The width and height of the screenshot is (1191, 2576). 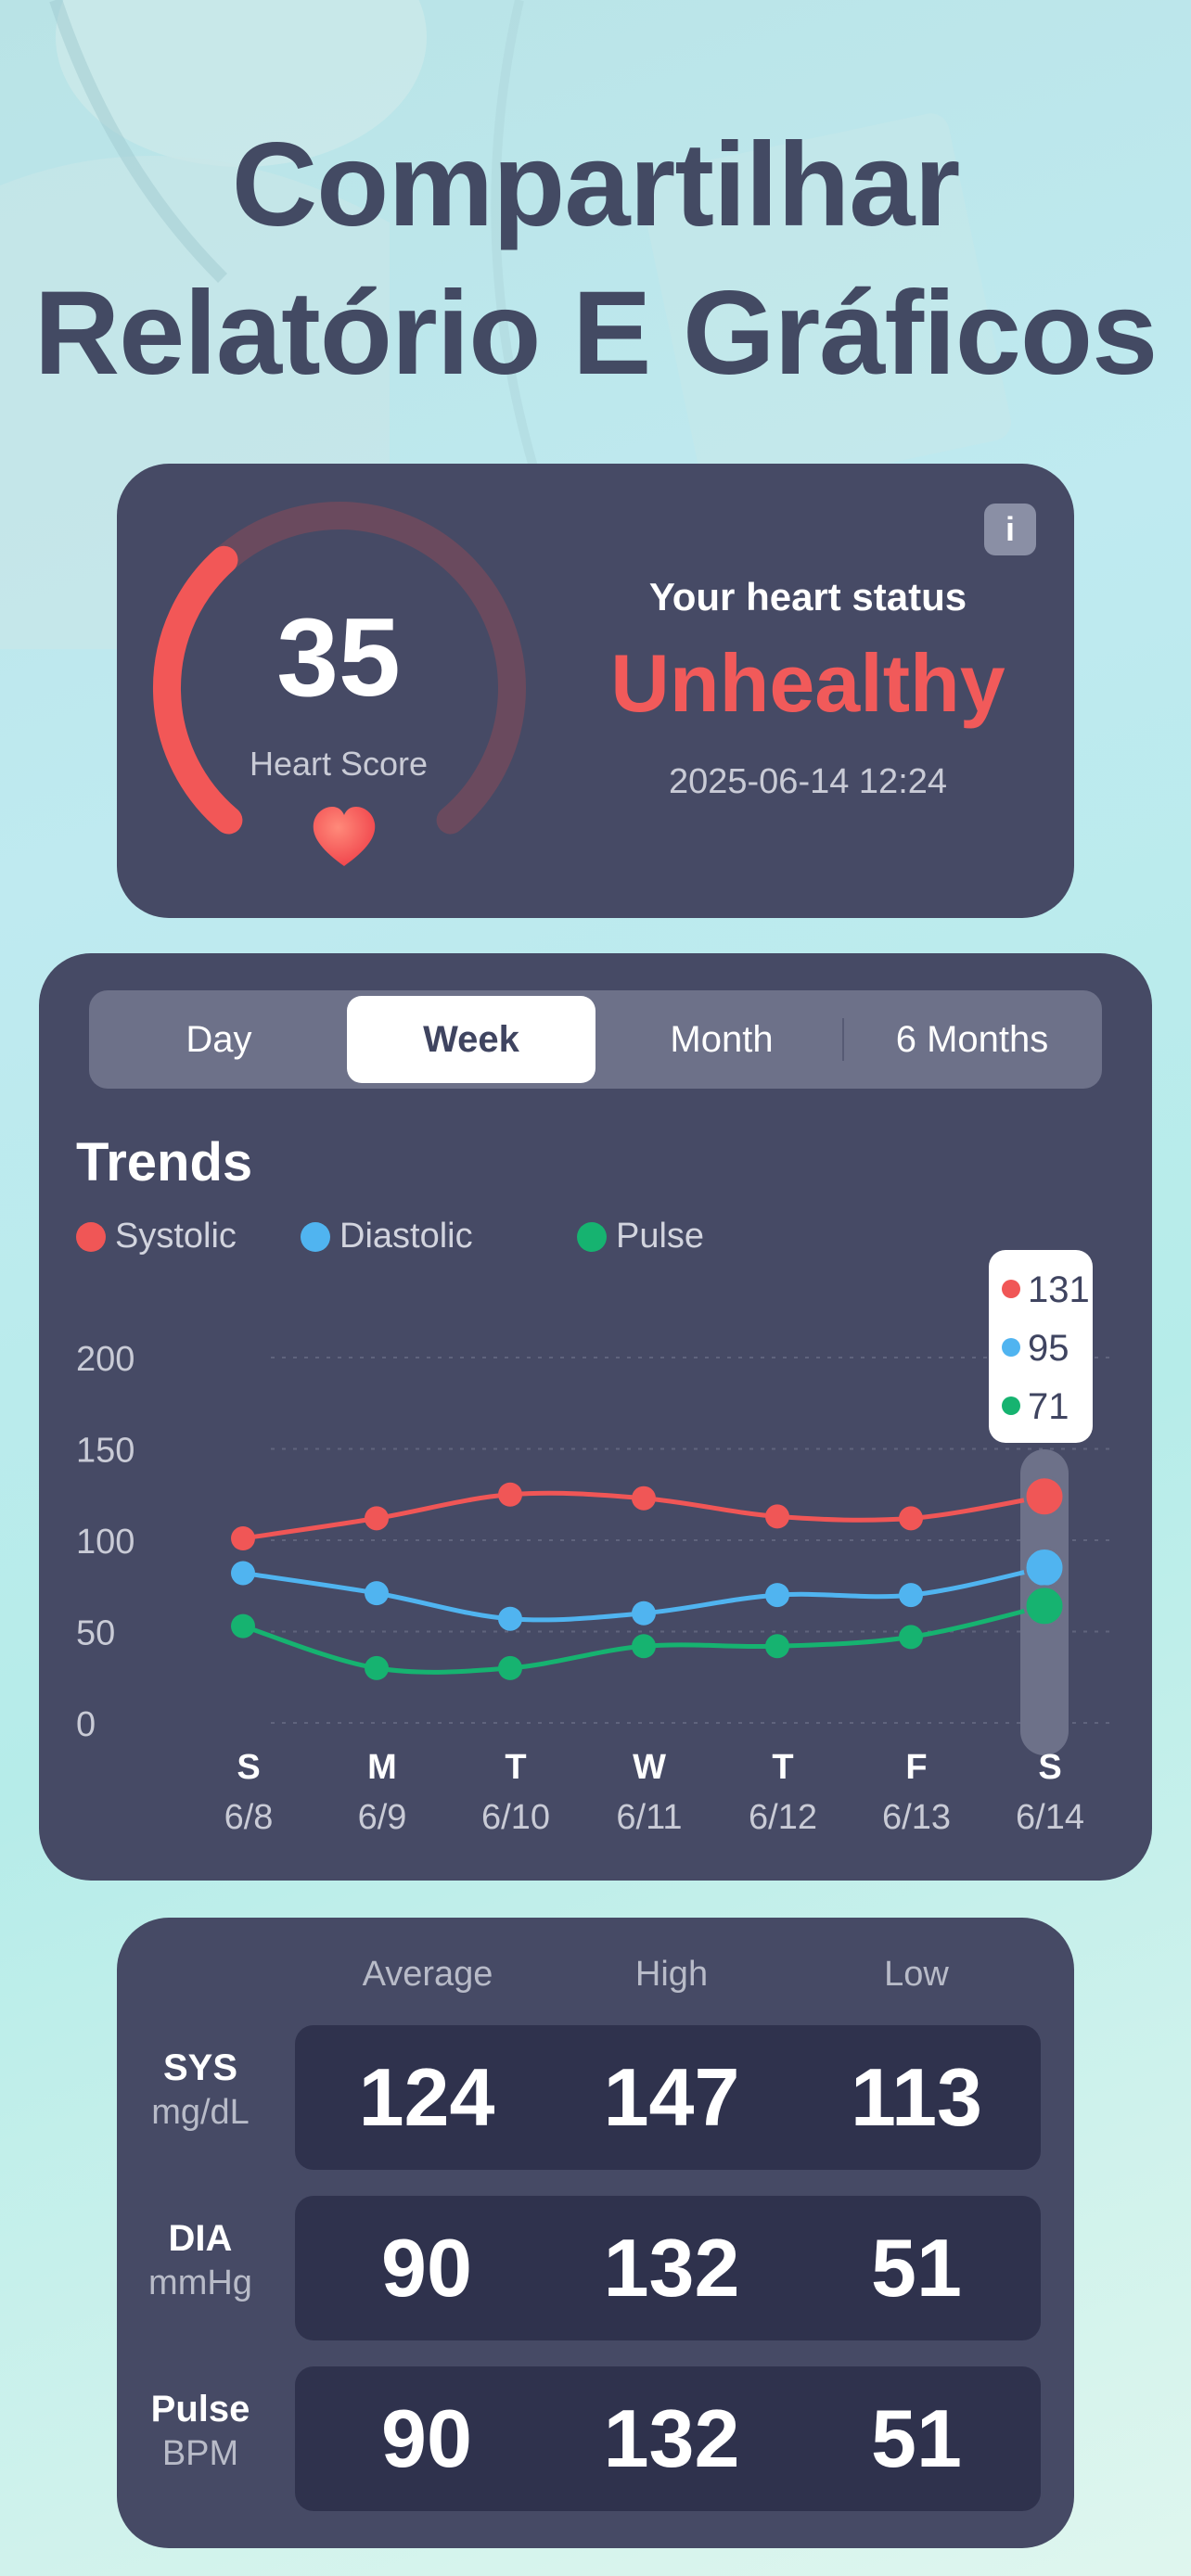 I want to click on heart-score-label: Heart Score, so click(x=339, y=764).